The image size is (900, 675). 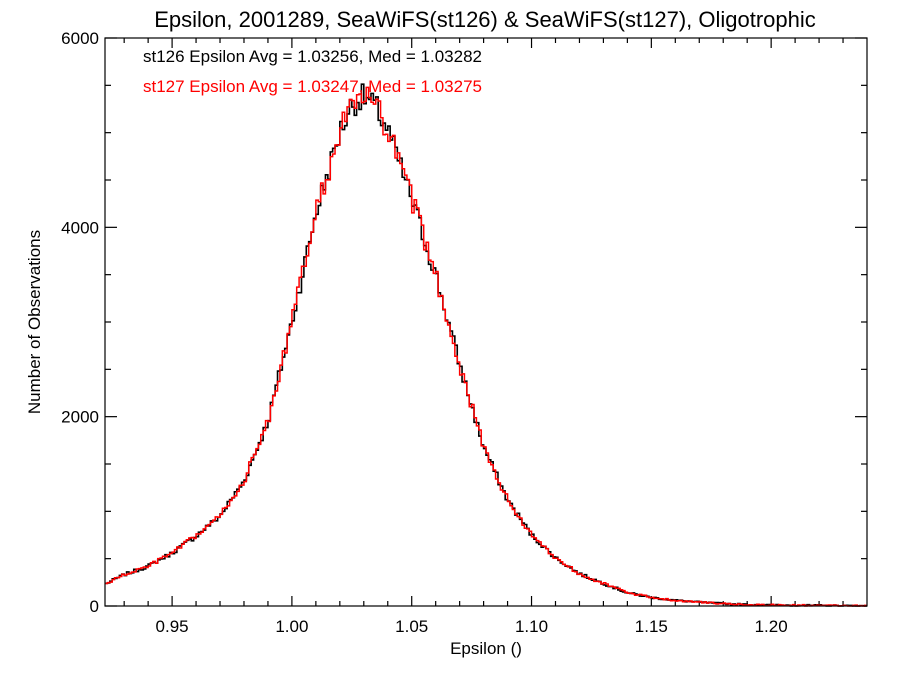 What do you see at coordinates (531, 626) in the screenshot?
I see `x-tick-label: 1.10` at bounding box center [531, 626].